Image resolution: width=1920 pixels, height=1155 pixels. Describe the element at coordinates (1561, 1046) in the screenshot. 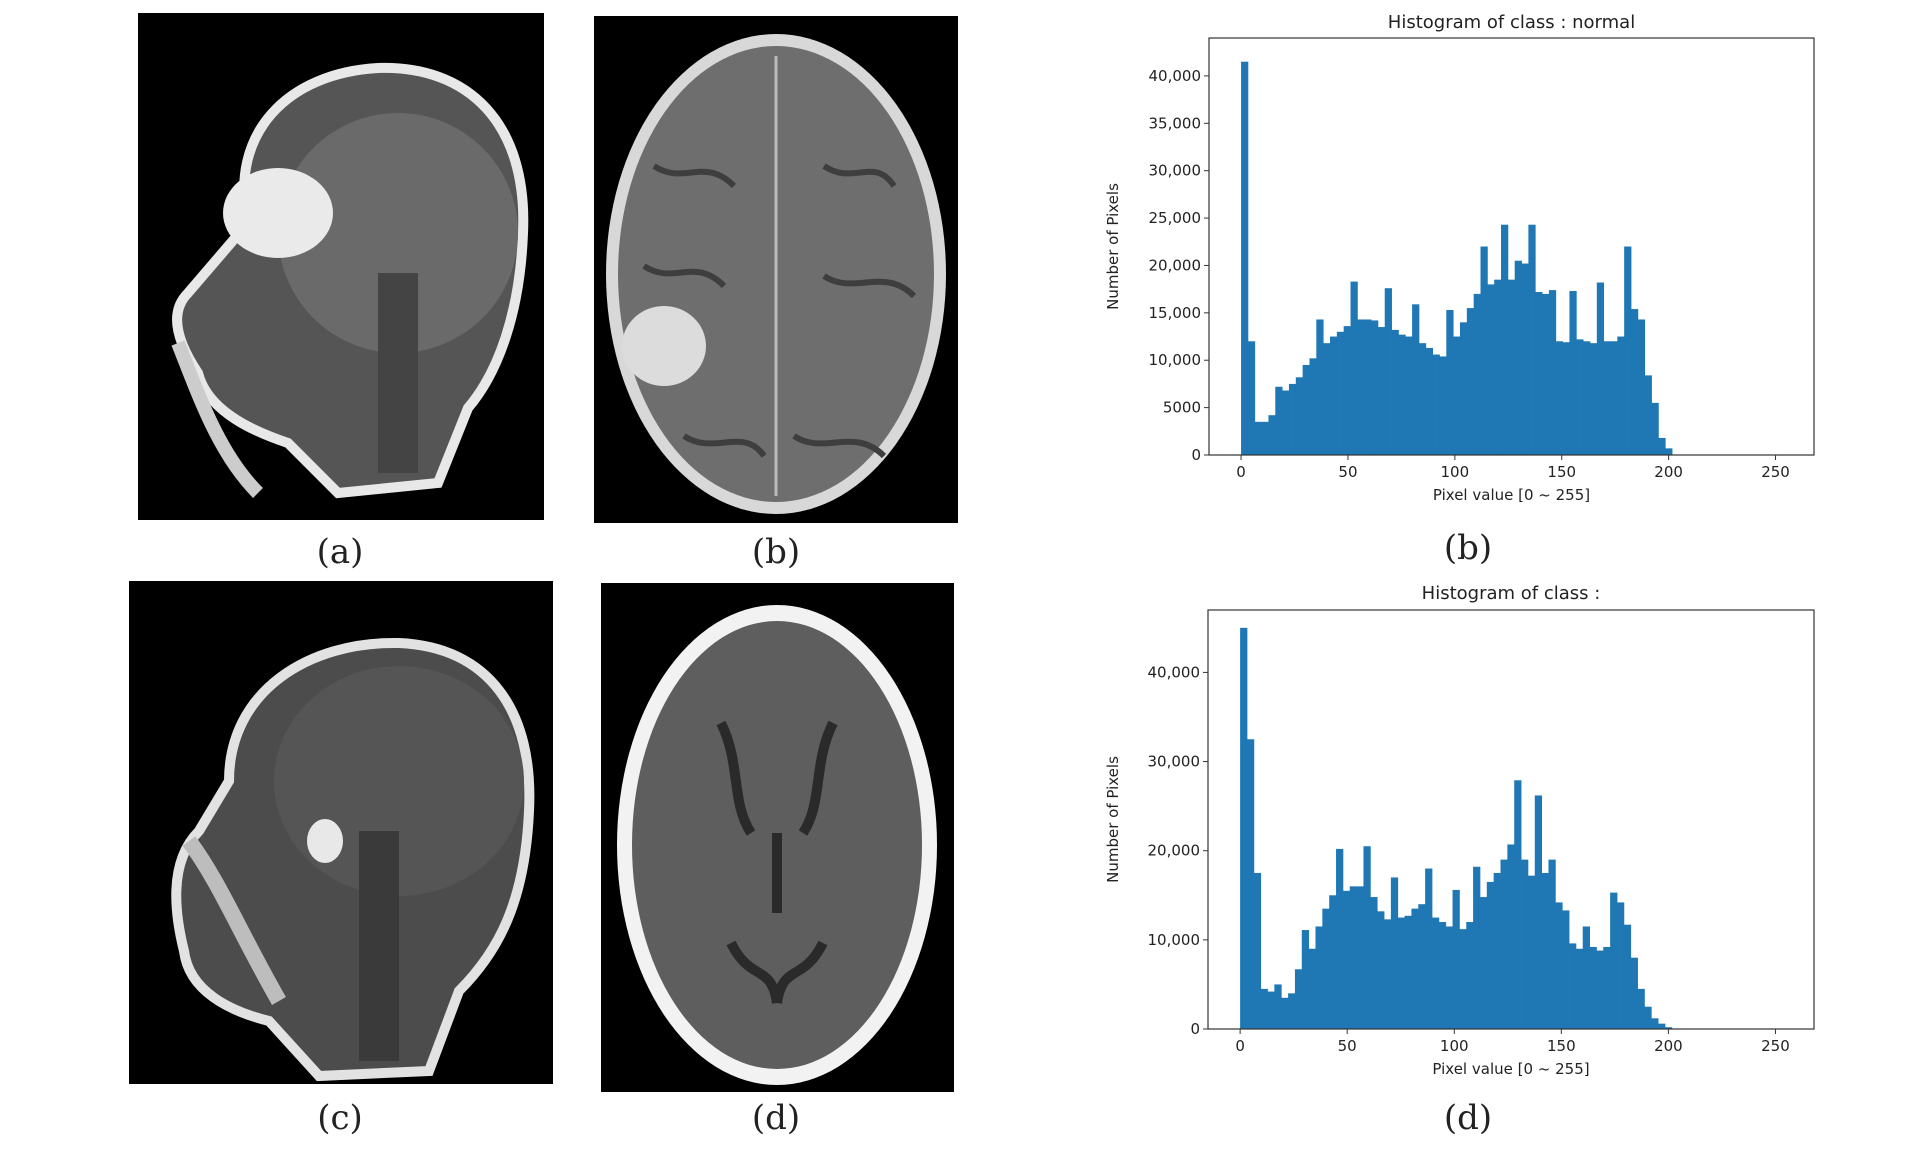

I see `x-tick-label: 150` at that location.